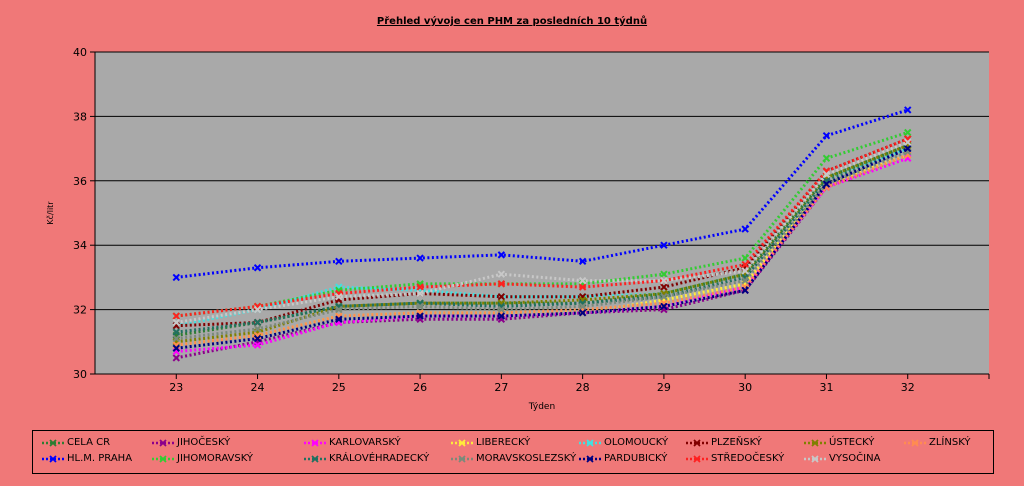  Describe the element at coordinates (50, 213) in the screenshot. I see `y-axis-label: Kč/litr` at that location.